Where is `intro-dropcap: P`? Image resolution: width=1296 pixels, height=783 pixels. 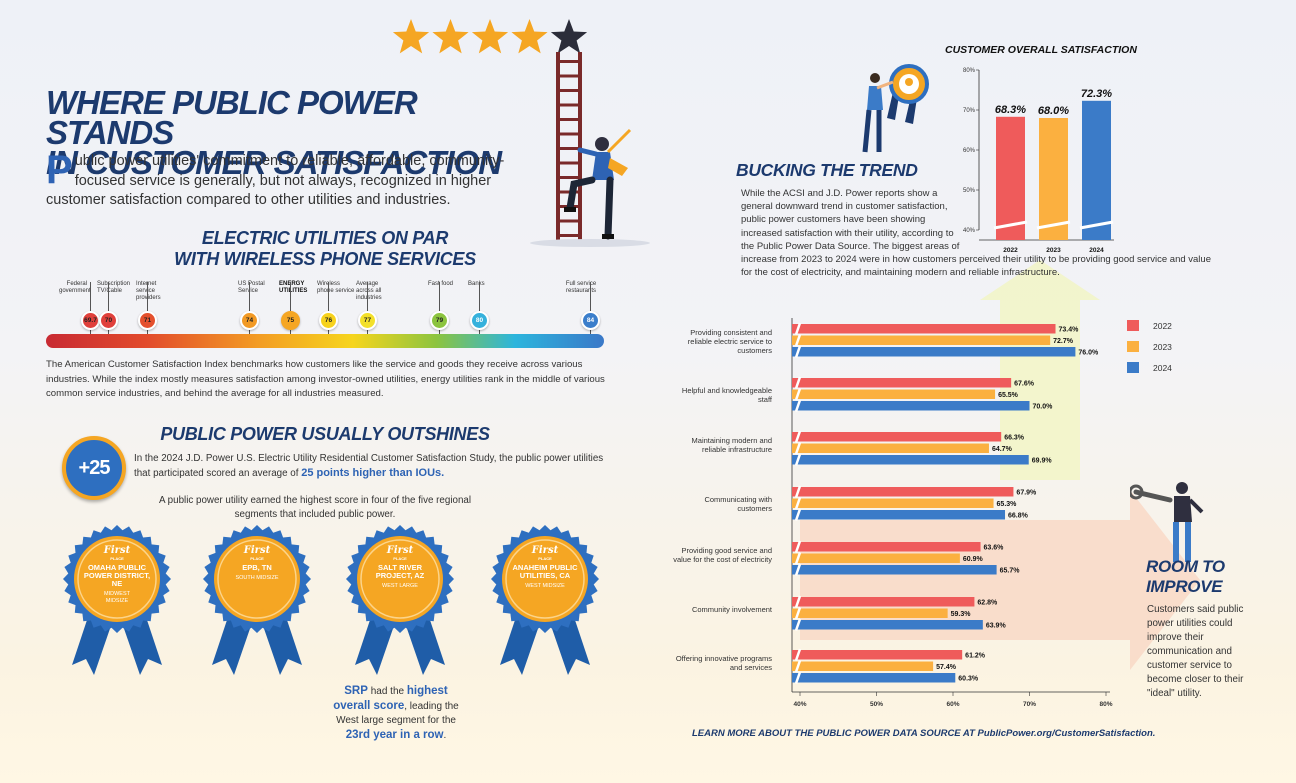 intro-dropcap: P is located at coordinates (59, 170).